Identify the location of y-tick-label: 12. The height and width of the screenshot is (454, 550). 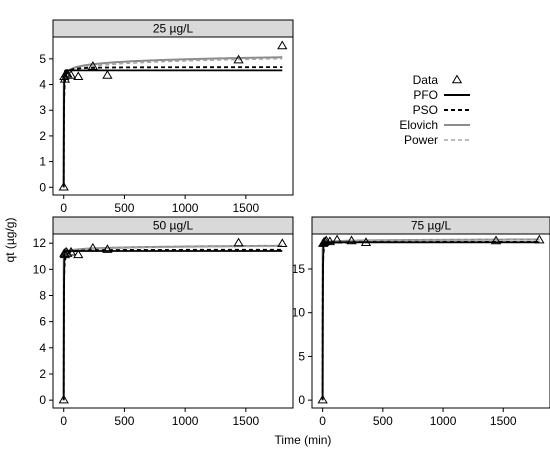
(40, 243).